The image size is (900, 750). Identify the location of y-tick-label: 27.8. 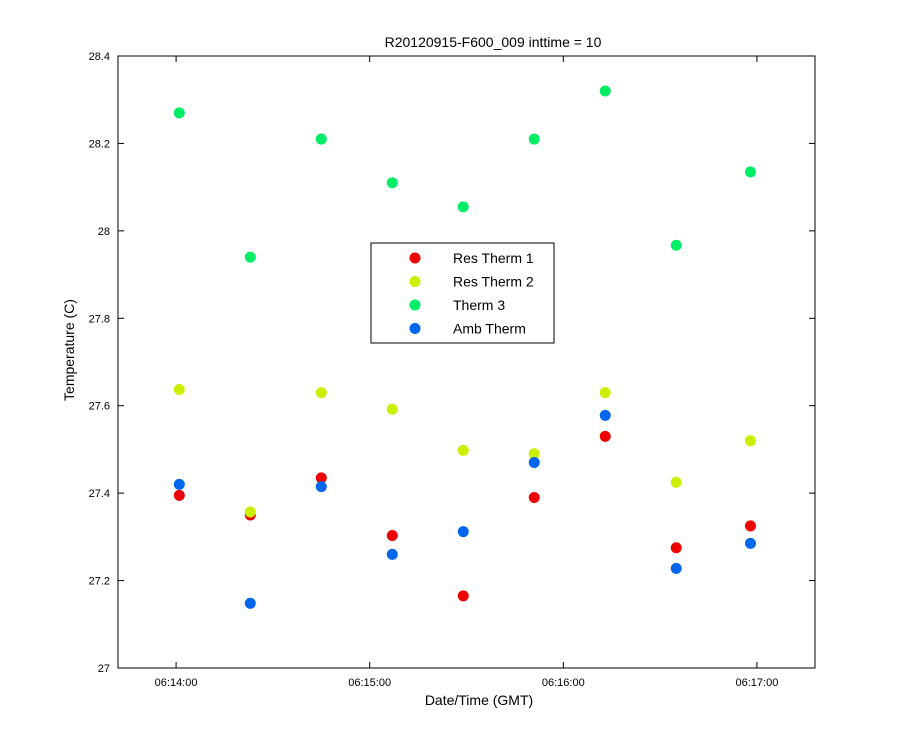
(99, 319).